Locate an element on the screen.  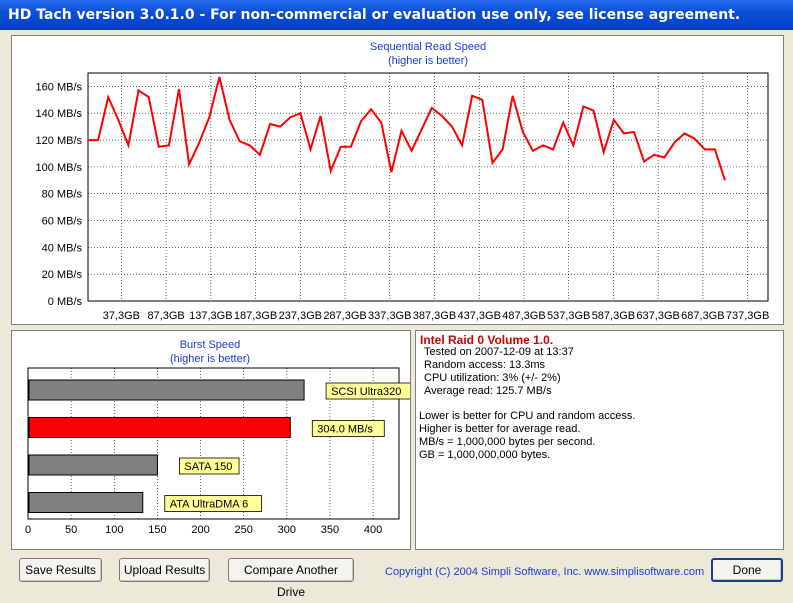
x-tick-label: 337,3GB is located at coordinates (389, 316).